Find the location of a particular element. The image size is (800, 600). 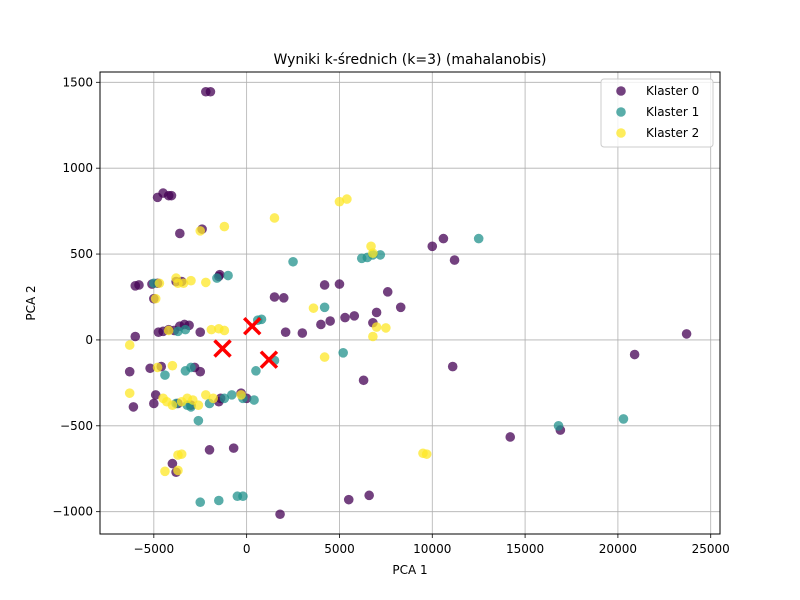

legend-label: Klaster 0 is located at coordinates (672, 91).